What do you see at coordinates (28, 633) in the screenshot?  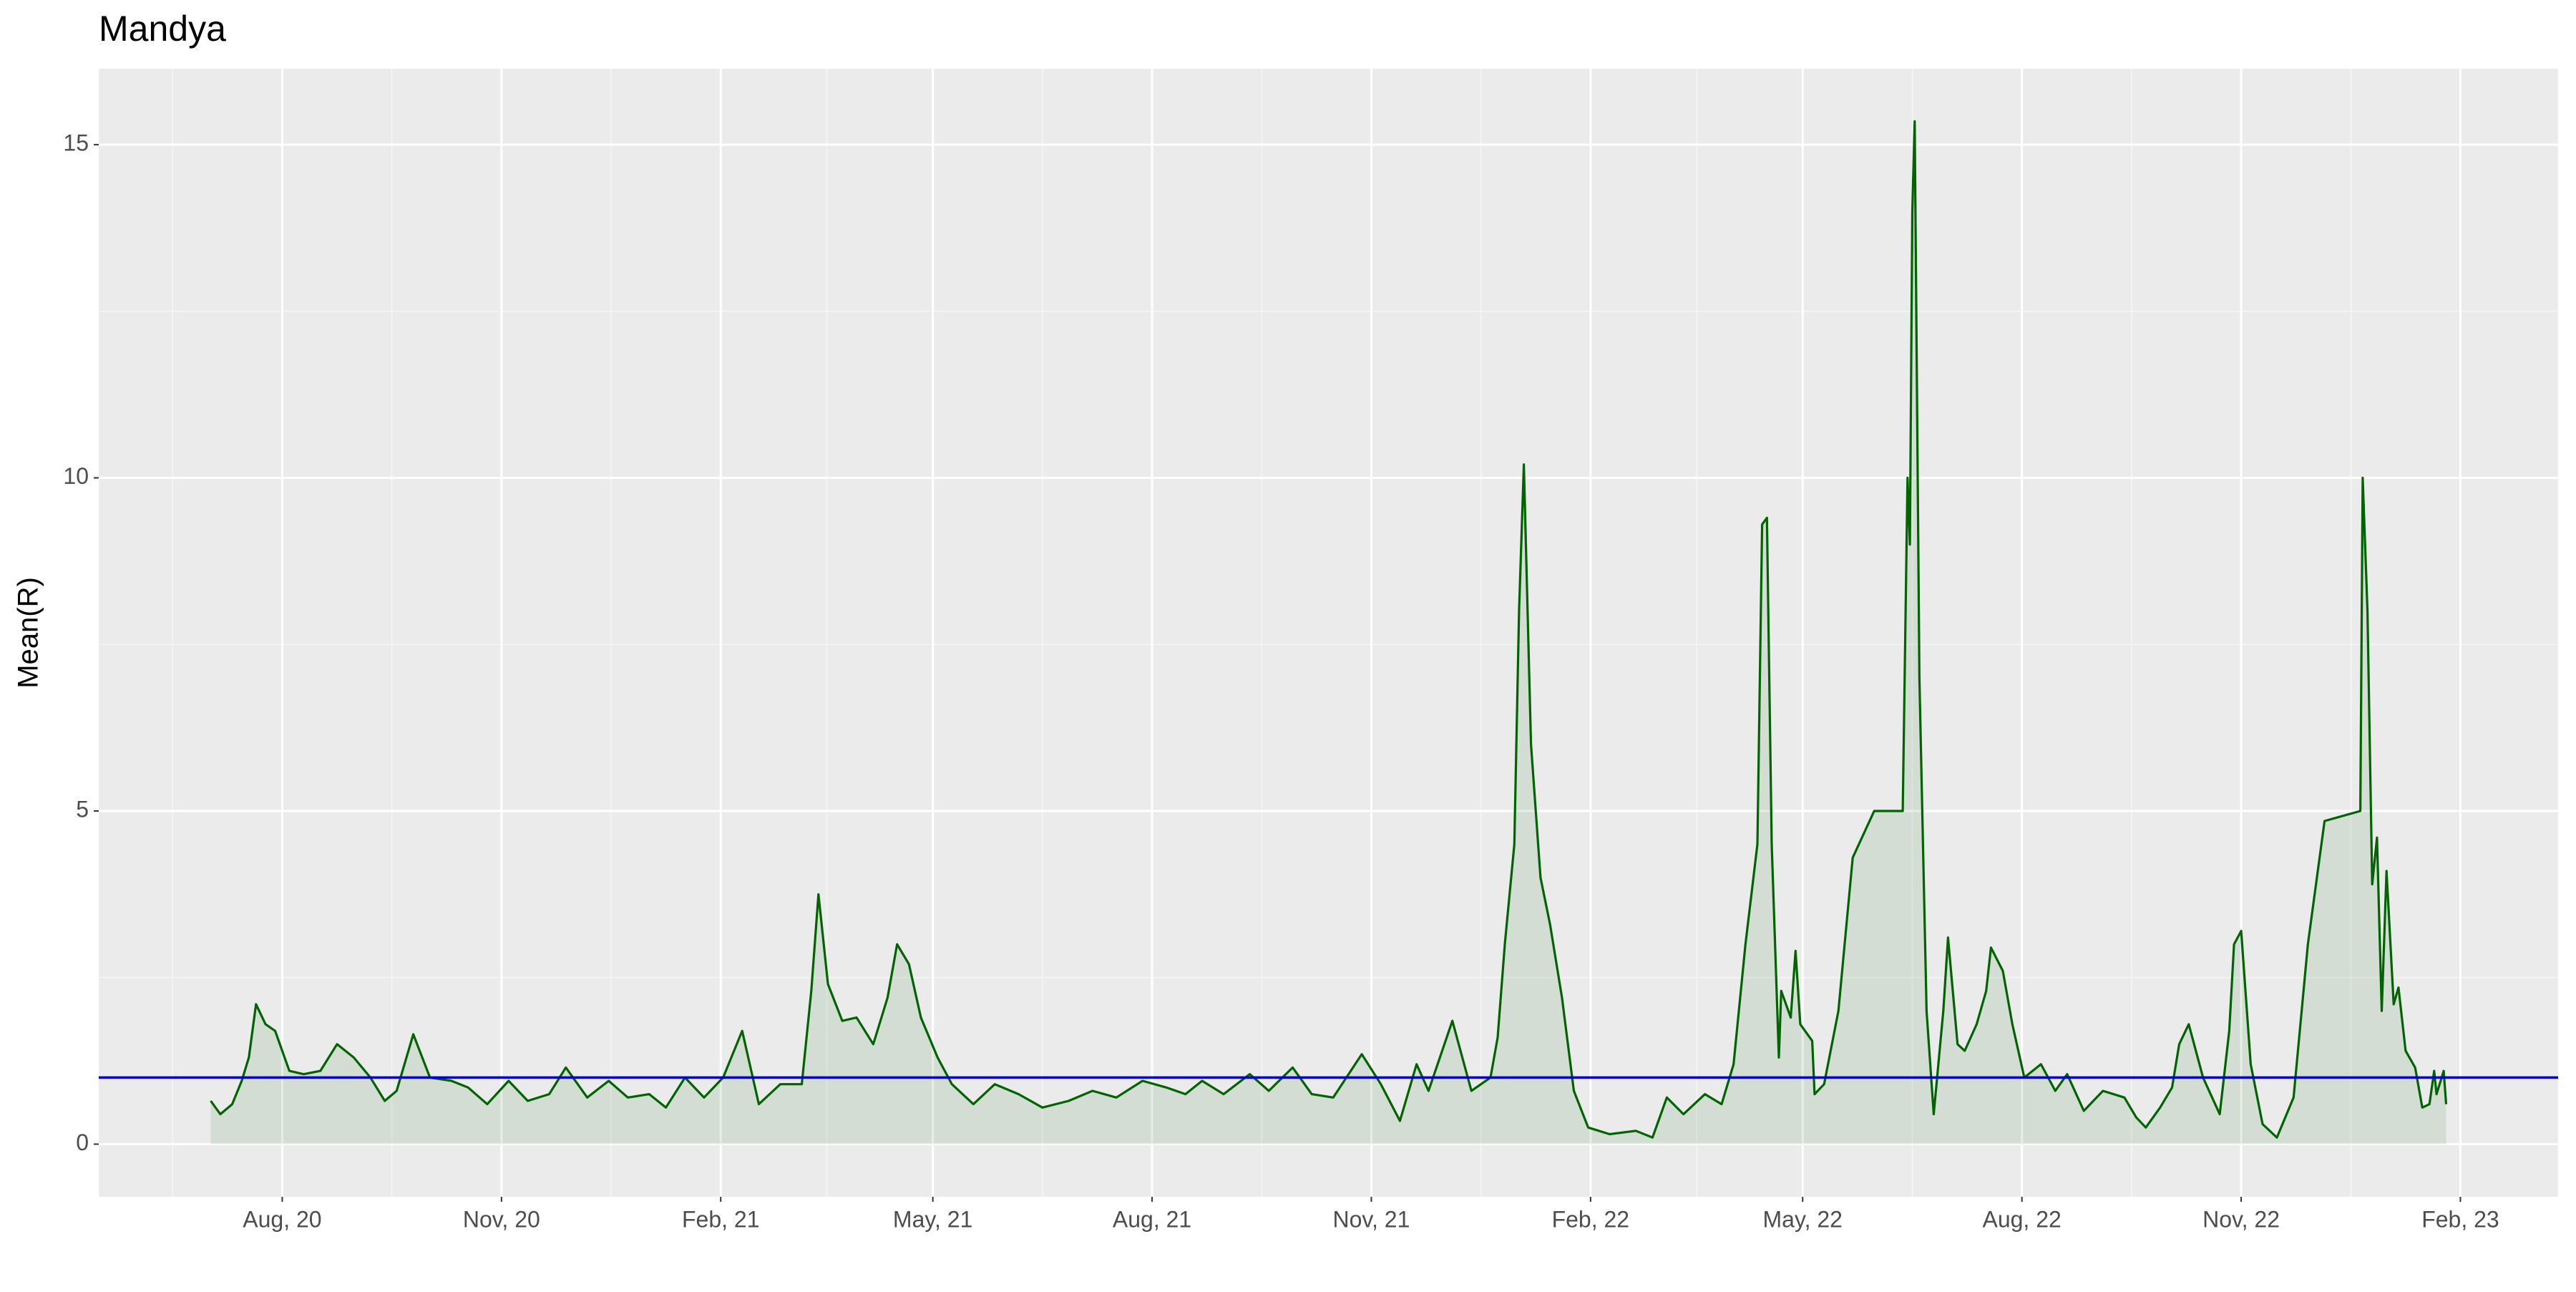 I see `y-axis-label: Mean(R)` at bounding box center [28, 633].